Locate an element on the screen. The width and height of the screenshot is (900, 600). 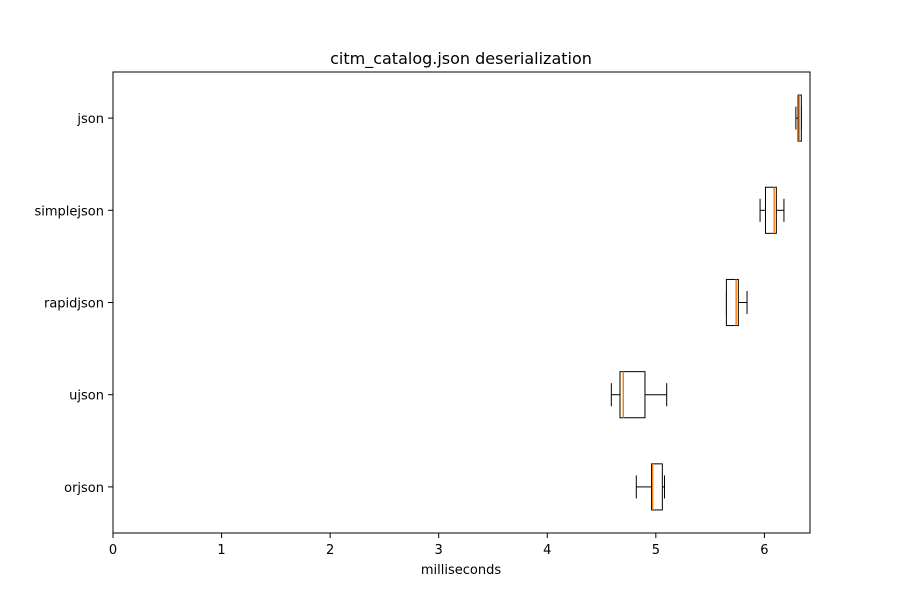
x-tick-label: 1 is located at coordinates (221, 550).